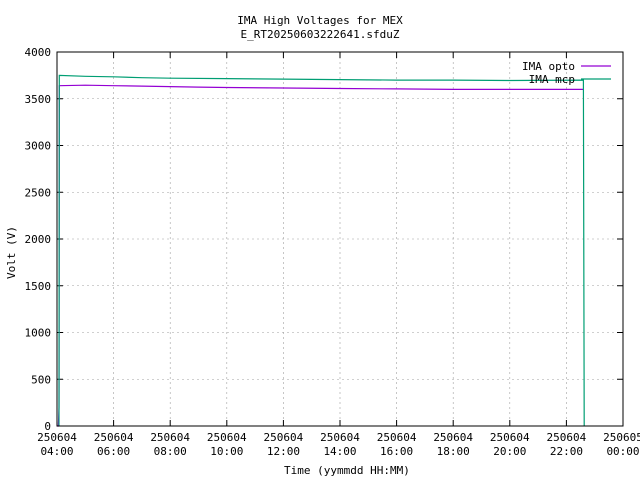 The width and height of the screenshot is (640, 480). I want to click on chart-title: IMA High Voltages for MEX, so click(320, 20).